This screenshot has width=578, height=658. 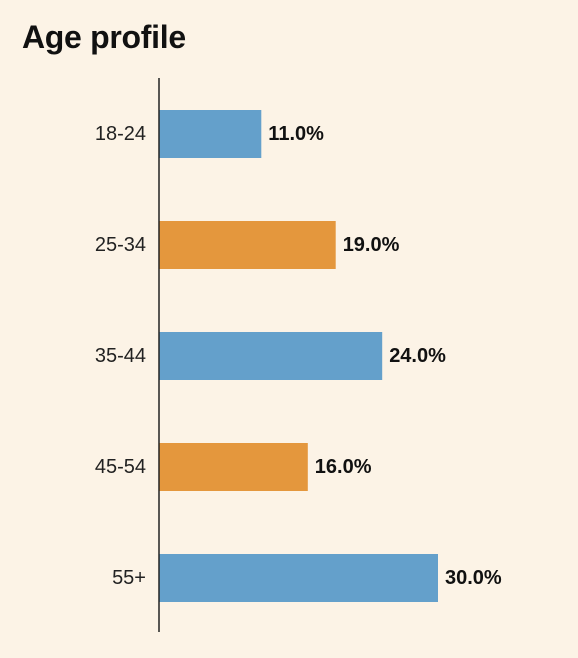 What do you see at coordinates (104, 37) in the screenshot?
I see `chart-title: Age profile` at bounding box center [104, 37].